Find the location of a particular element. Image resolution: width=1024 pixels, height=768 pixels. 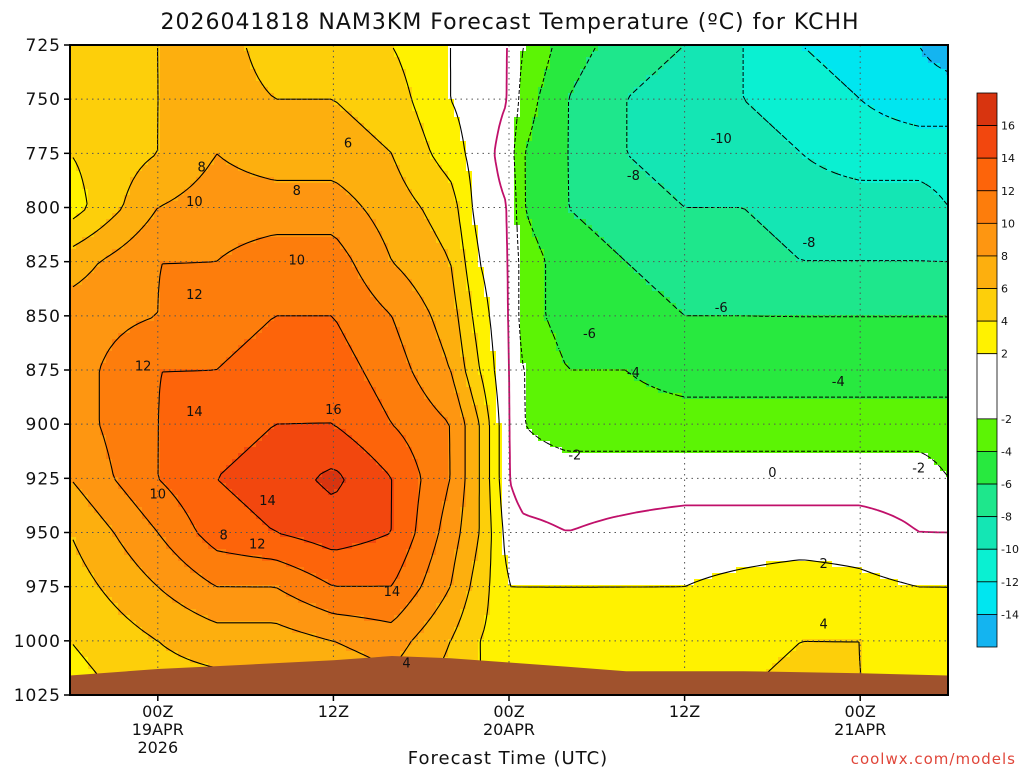

contour-label: 12 is located at coordinates (143, 367).